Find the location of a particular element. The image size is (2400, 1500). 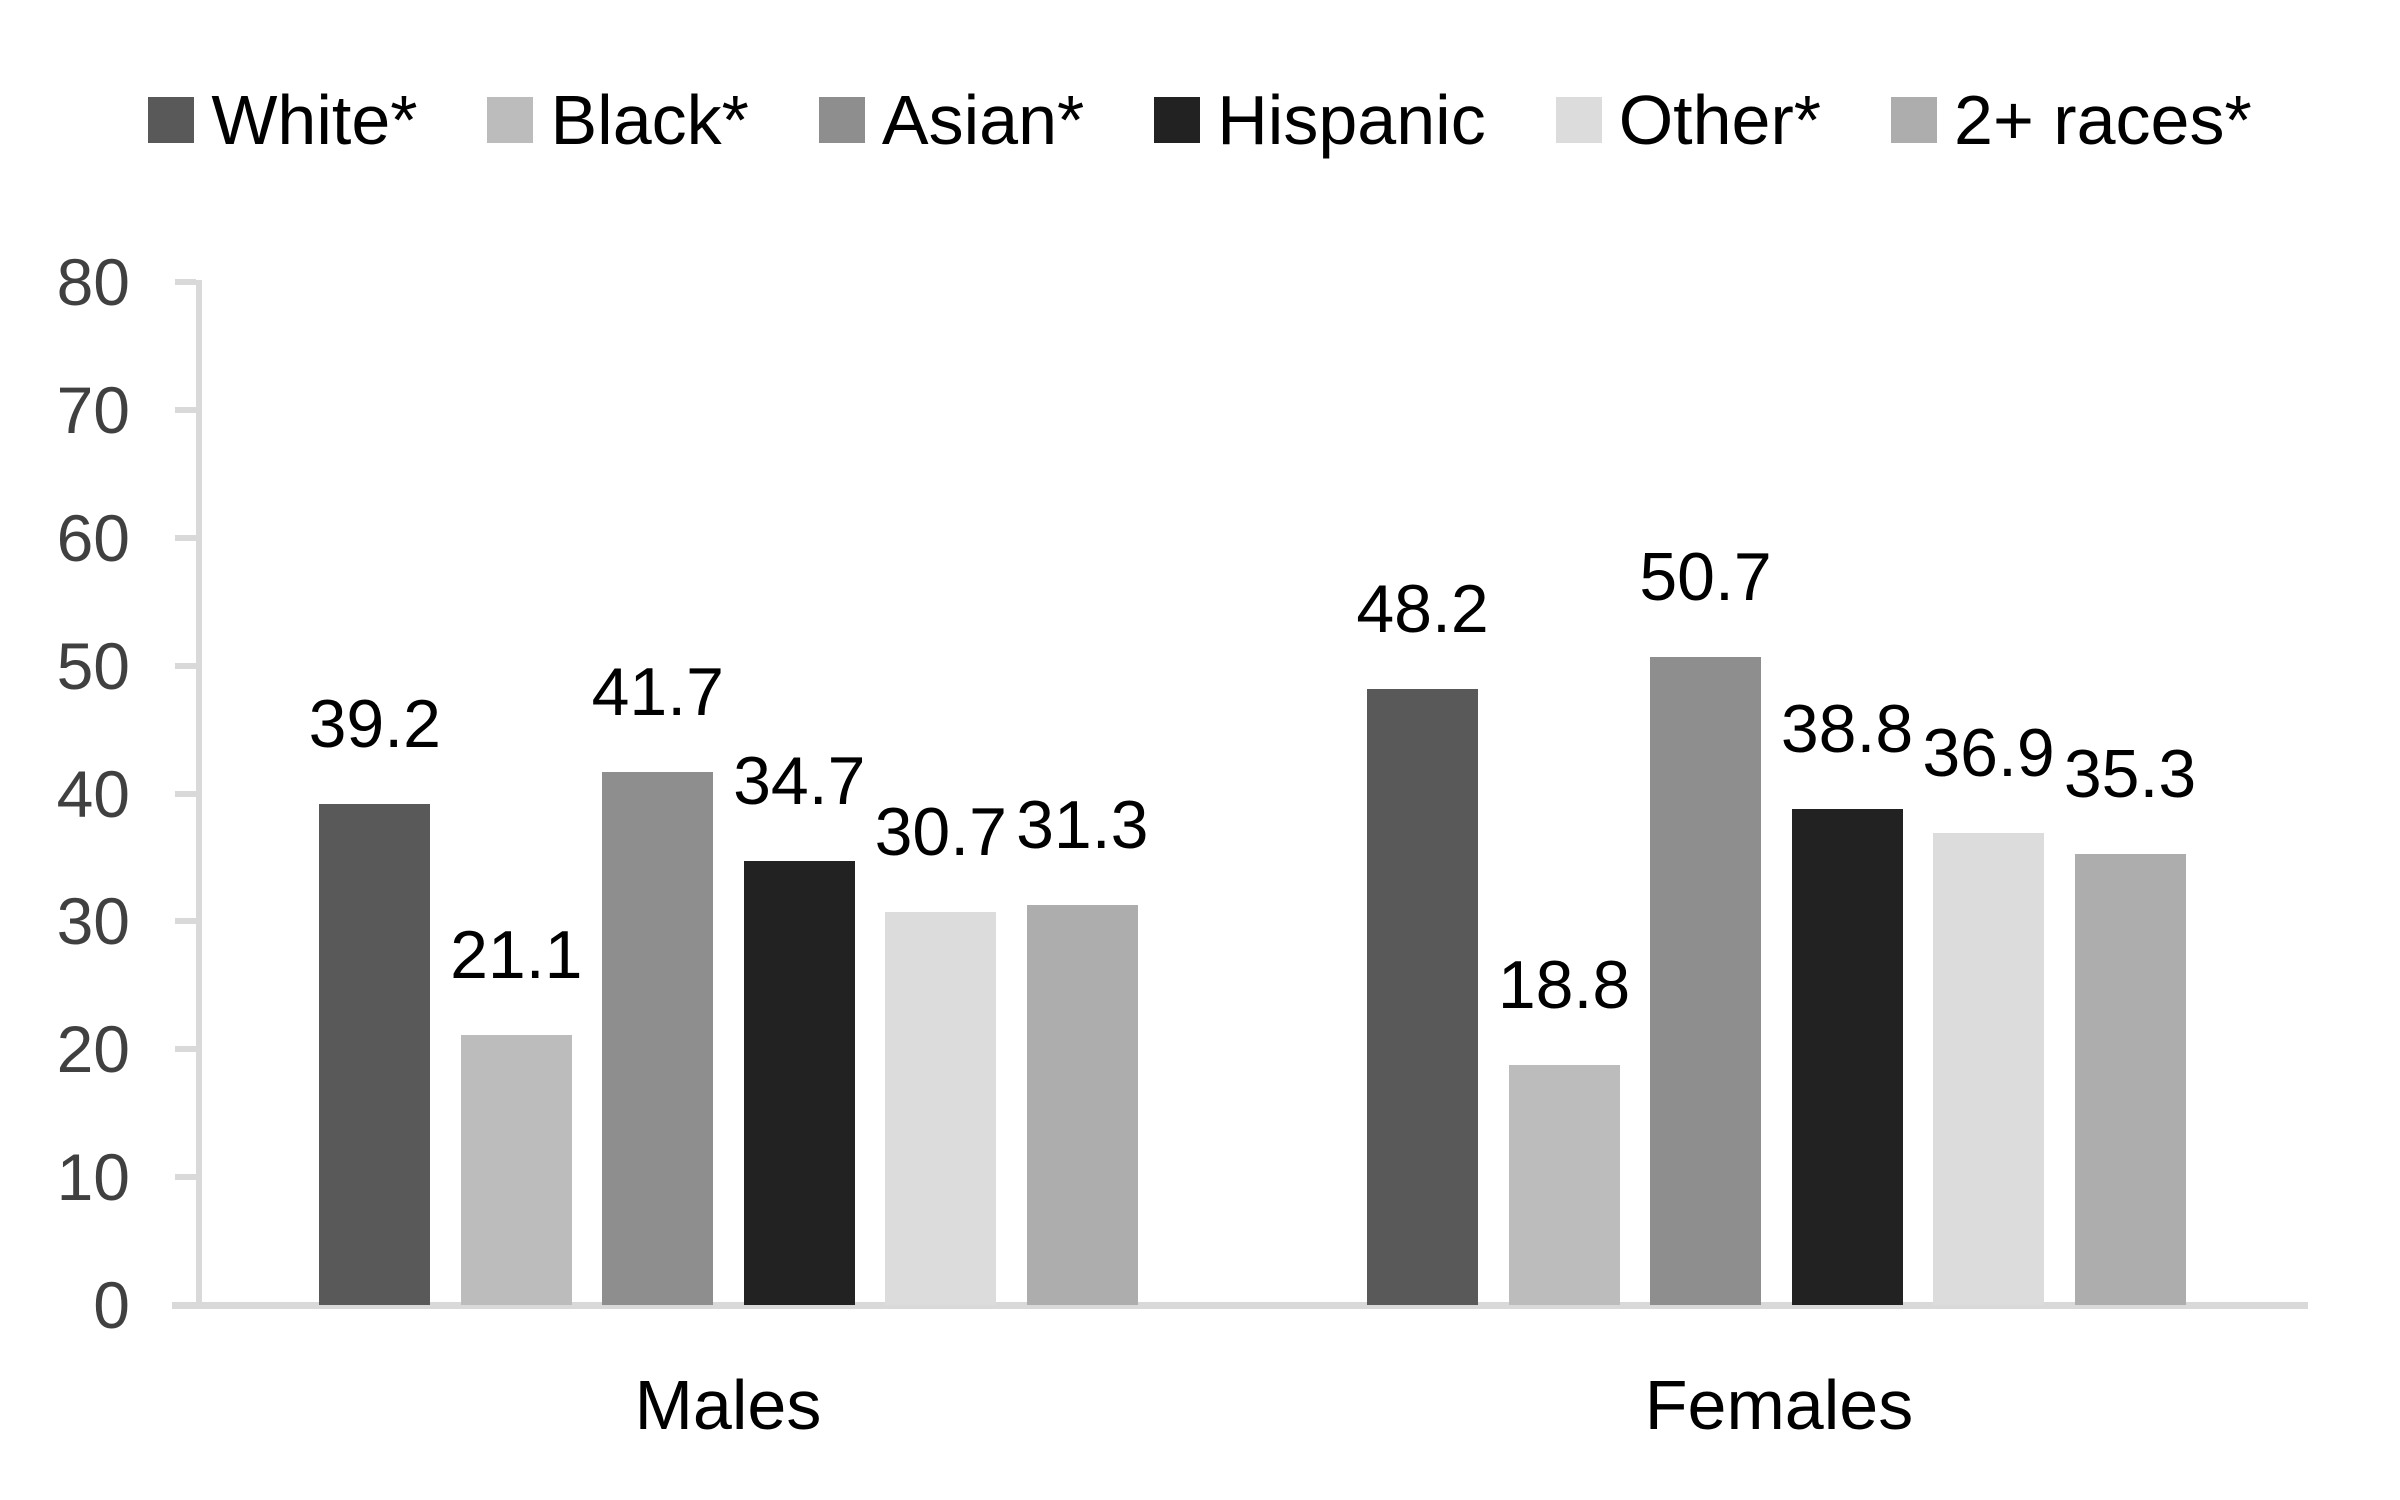

legend-item: White* is located at coordinates (282, 120).